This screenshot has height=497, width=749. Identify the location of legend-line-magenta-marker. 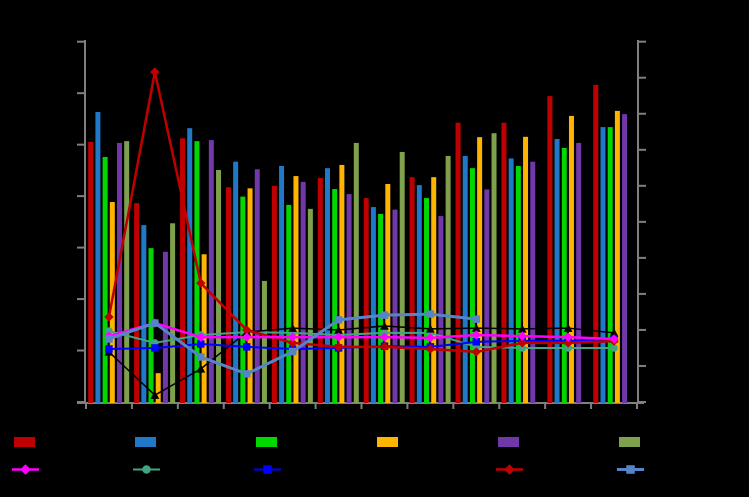
(25, 469).